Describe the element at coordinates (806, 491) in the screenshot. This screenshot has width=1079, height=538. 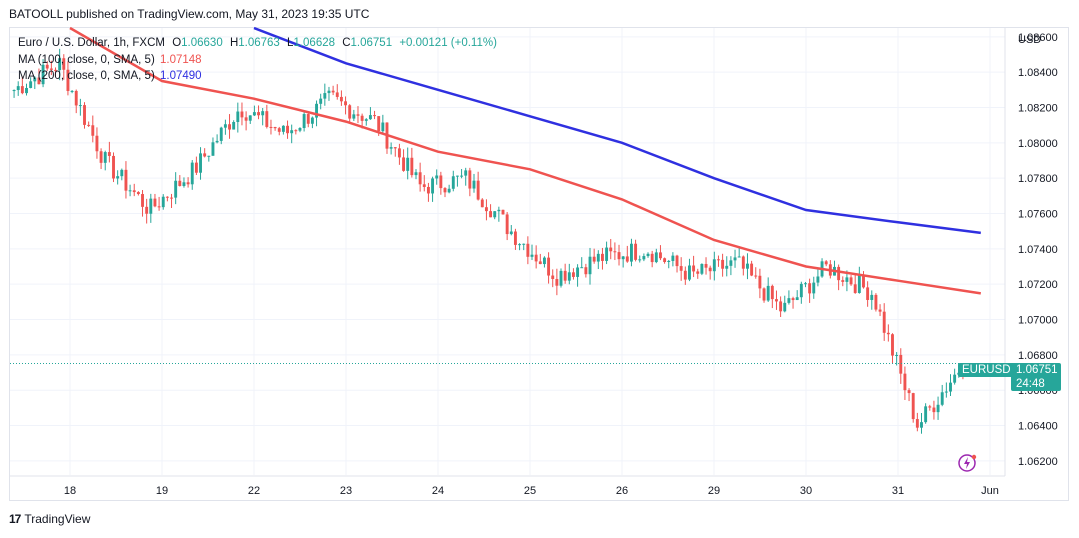
I see `x-tick-label: 30` at that location.